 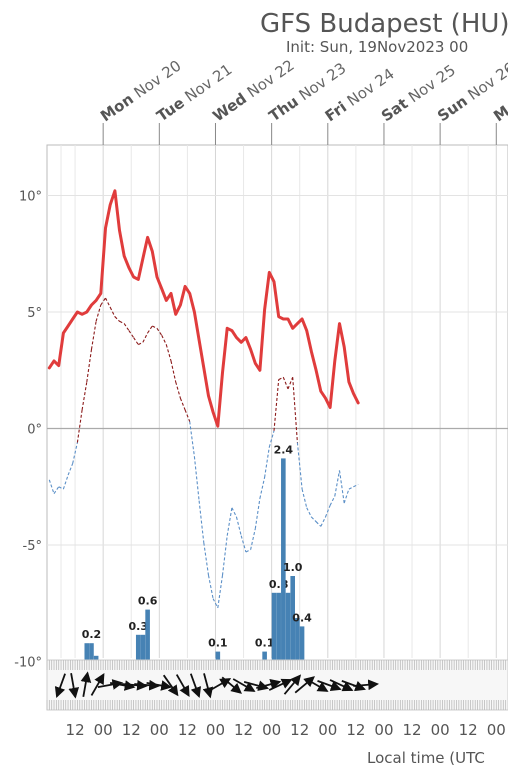 I want to click on precip-label: 0.4, so click(x=302, y=617).